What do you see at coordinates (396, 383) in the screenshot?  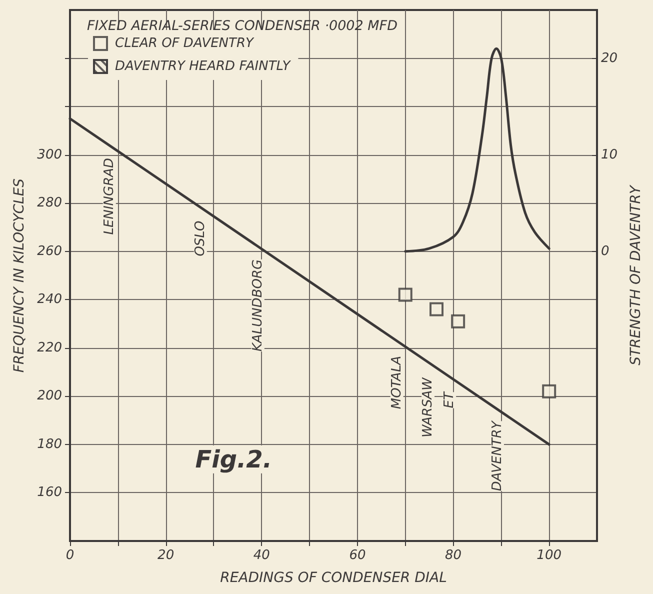 I see `annotation: MOTALA` at bounding box center [396, 383].